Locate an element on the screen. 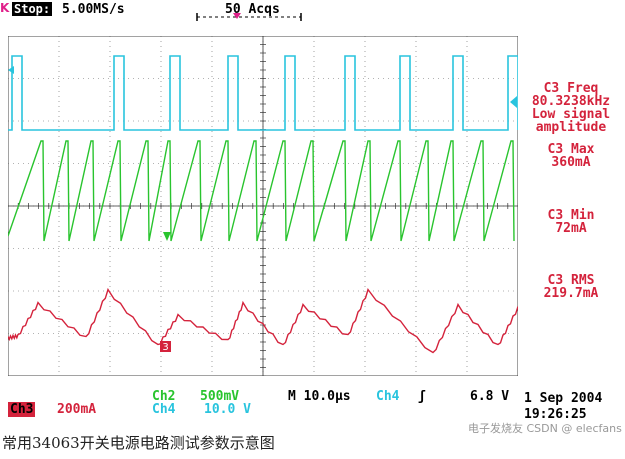 This screenshot has width=625, height=459. meas-freq-value: 80.3238kHz is located at coordinates (571, 101).